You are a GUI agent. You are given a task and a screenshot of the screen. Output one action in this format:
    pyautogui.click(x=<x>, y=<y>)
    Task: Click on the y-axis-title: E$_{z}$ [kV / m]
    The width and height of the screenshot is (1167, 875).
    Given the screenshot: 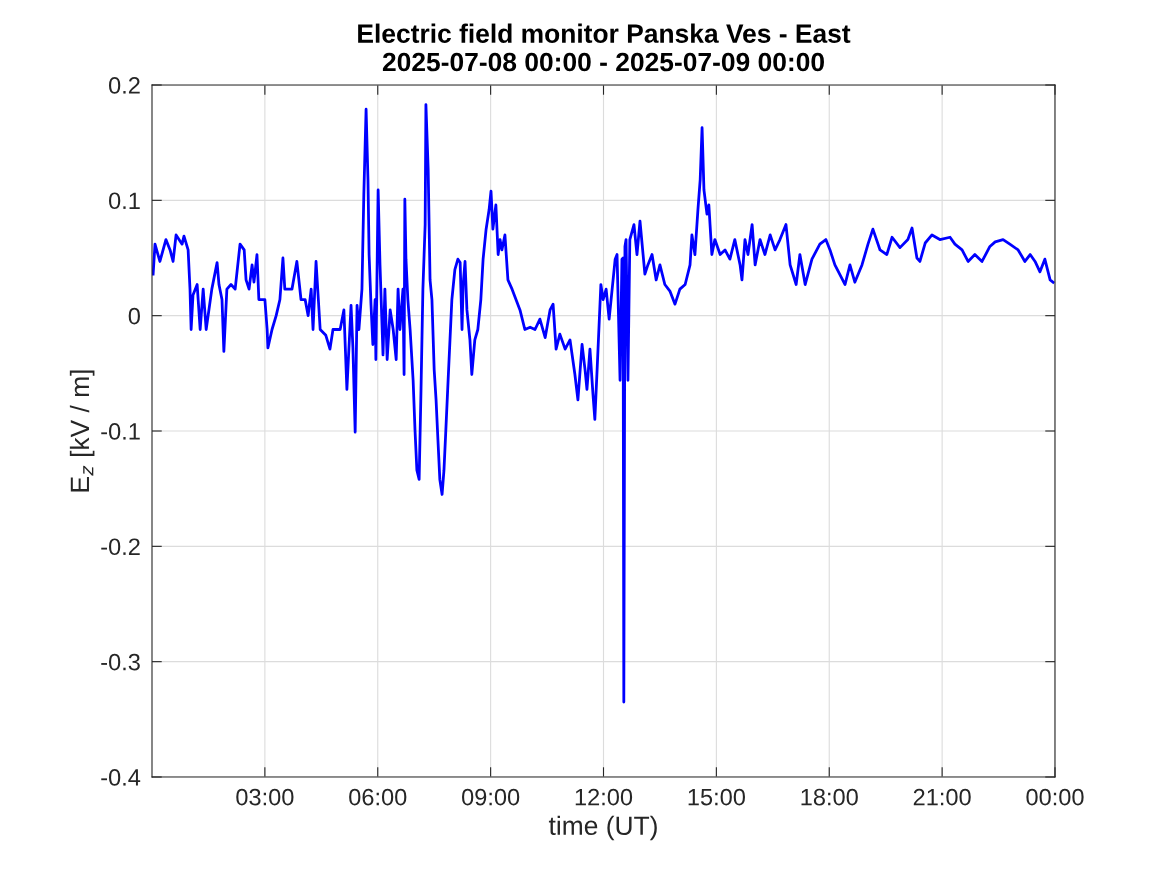 What is the action you would take?
    pyautogui.click(x=82, y=431)
    